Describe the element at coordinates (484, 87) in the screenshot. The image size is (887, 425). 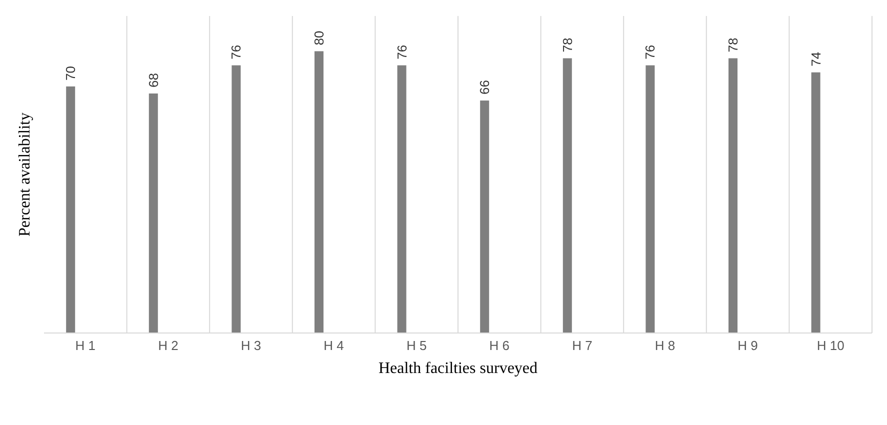
I see `data-label: 66` at that location.